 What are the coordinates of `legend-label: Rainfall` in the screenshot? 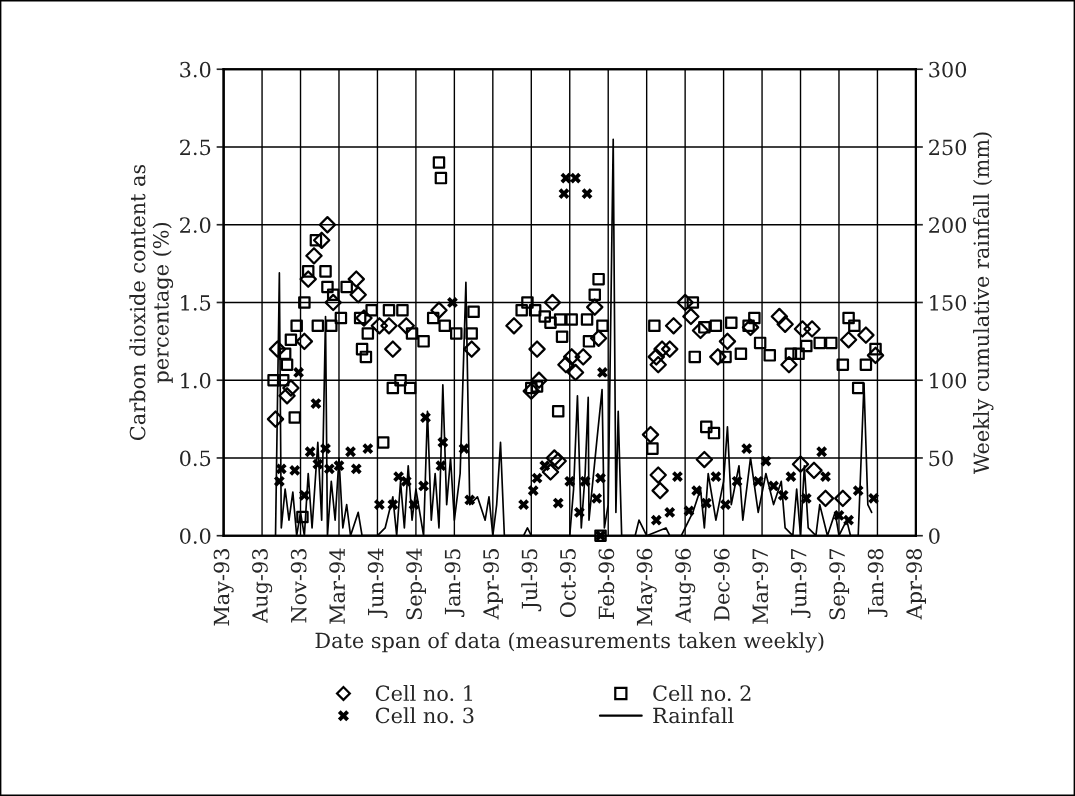 It's located at (693, 715).